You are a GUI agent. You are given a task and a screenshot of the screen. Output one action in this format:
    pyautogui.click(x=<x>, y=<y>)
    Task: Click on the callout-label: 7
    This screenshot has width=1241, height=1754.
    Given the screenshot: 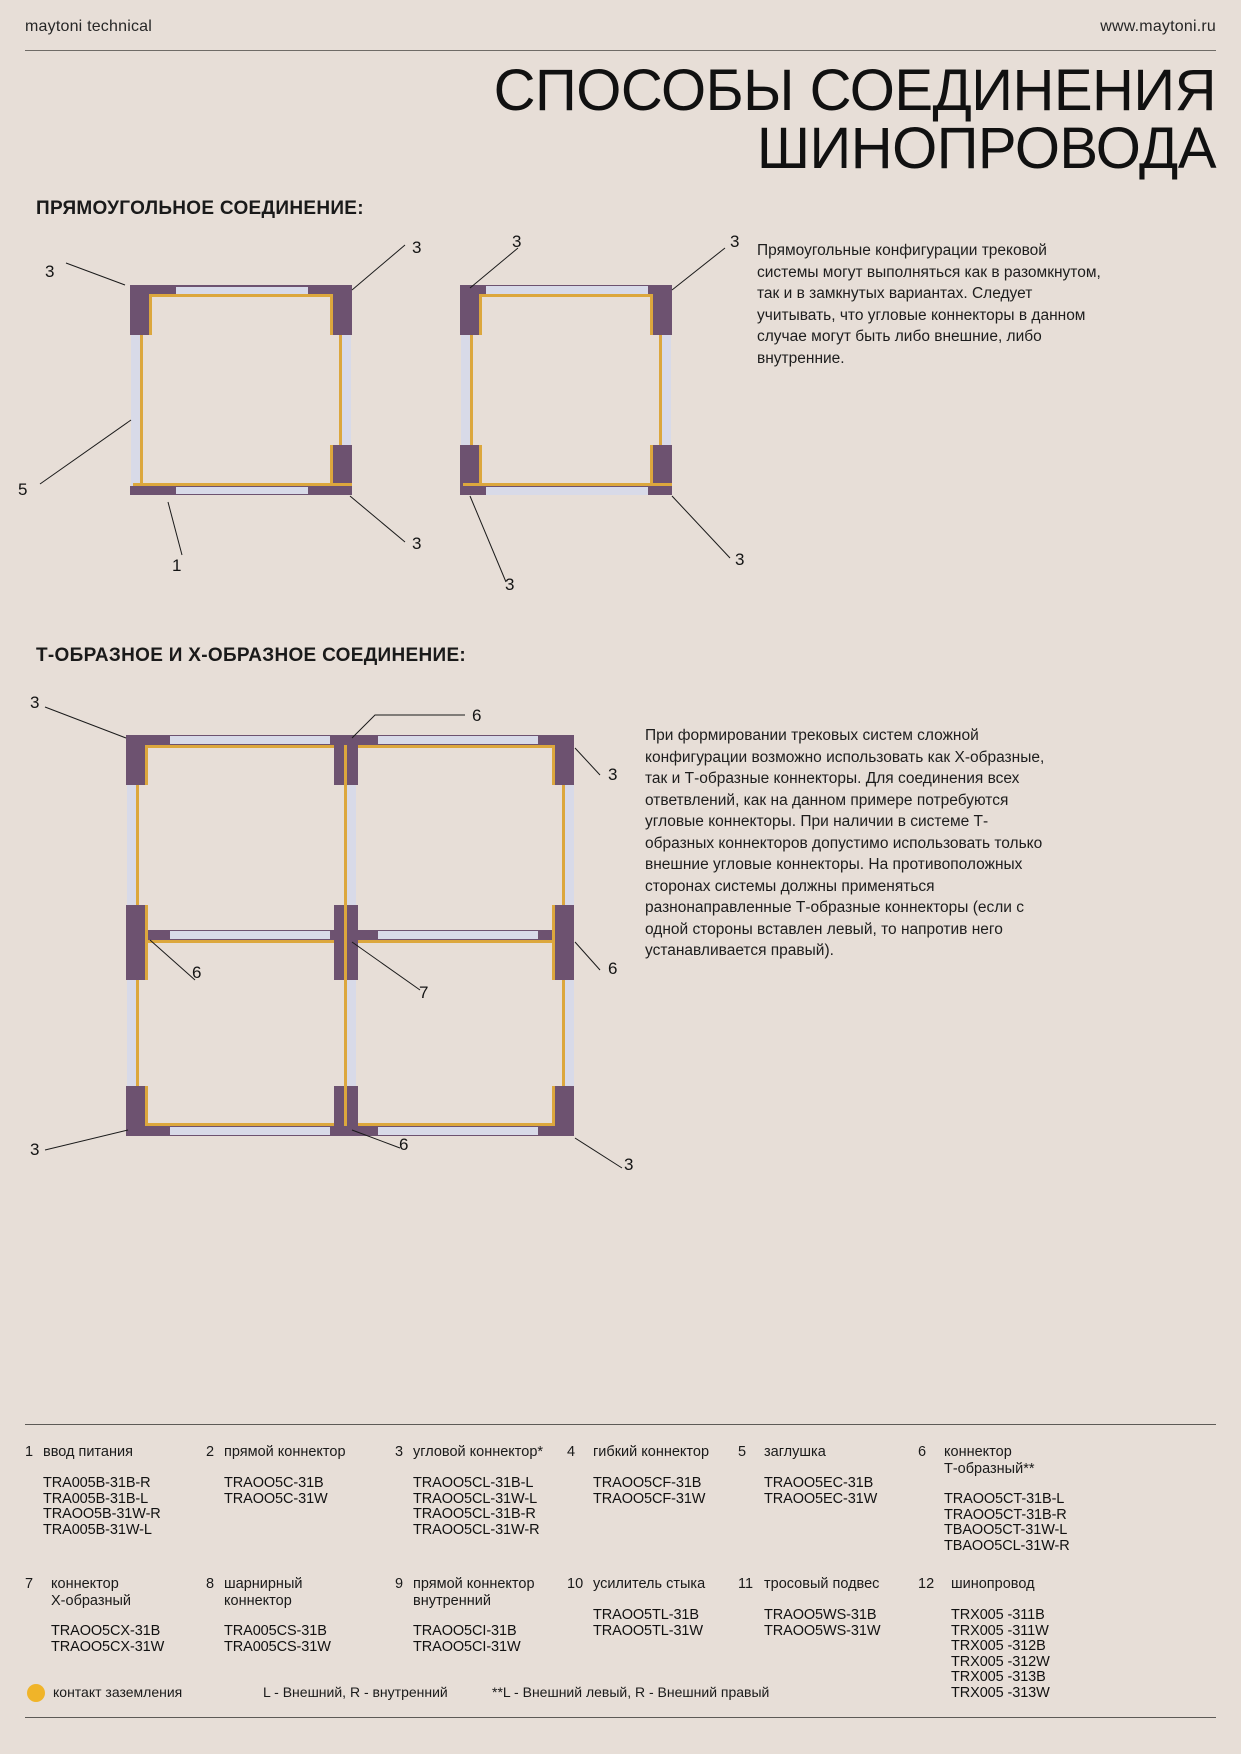 What is the action you would take?
    pyautogui.click(x=424, y=992)
    